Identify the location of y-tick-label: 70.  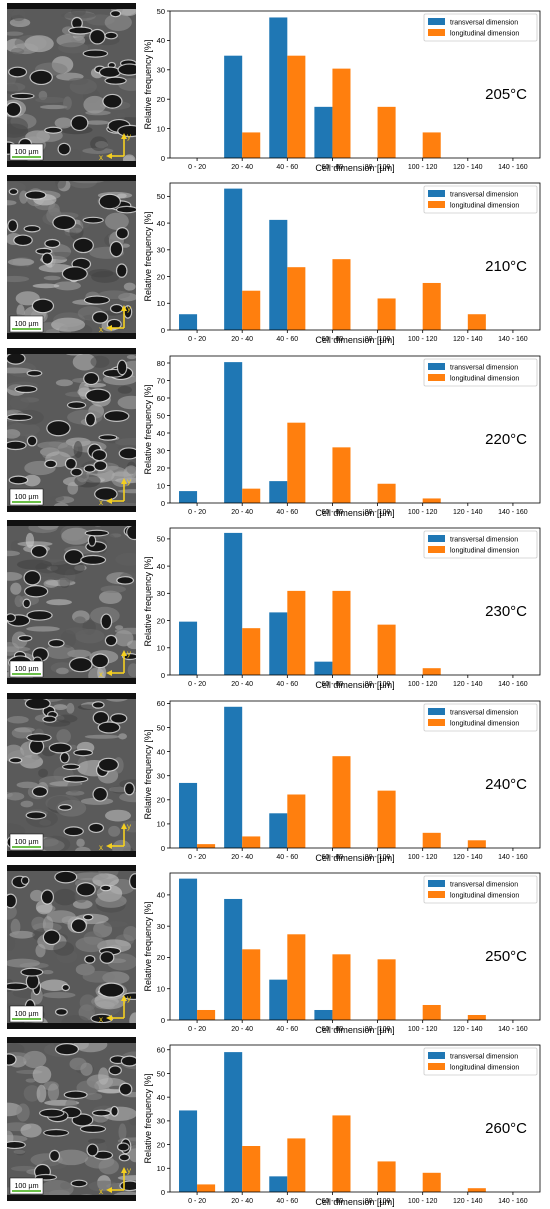
(161, 380).